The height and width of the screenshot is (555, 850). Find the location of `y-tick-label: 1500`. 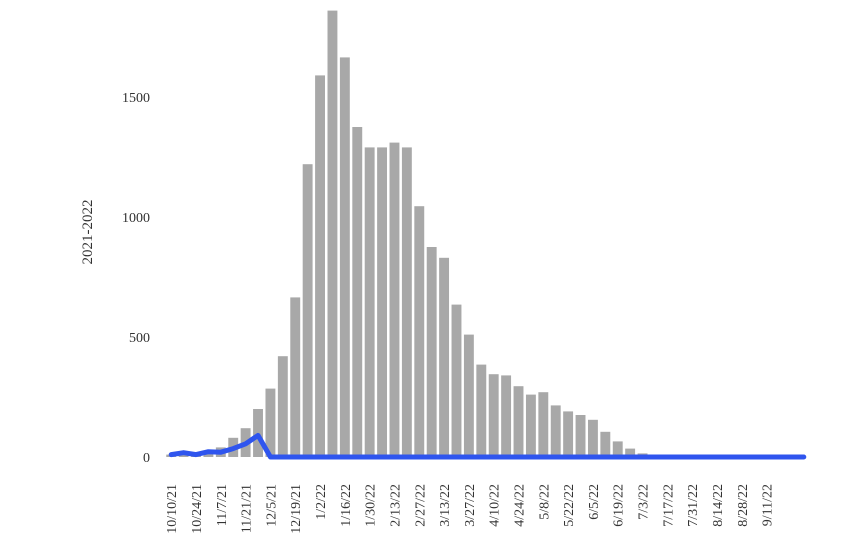

y-tick-label: 1500 is located at coordinates (136, 98).